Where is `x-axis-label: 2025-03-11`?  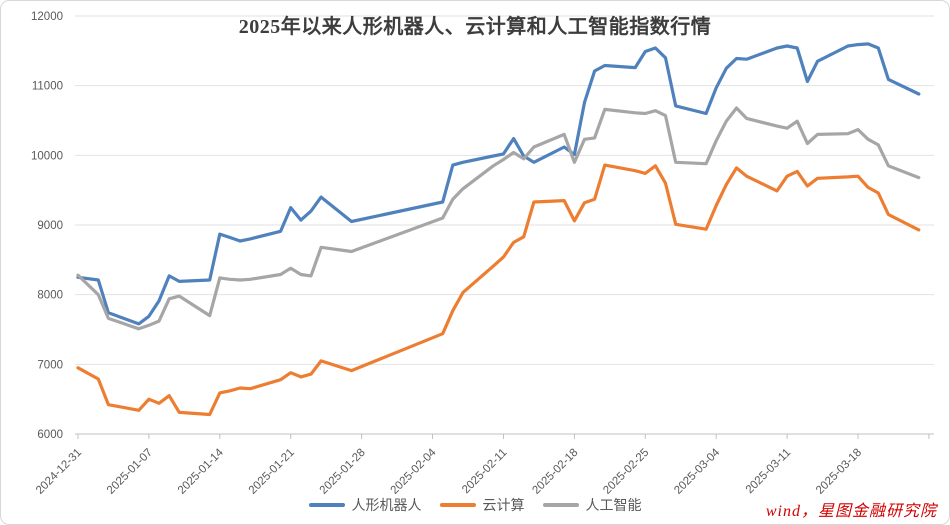
x-axis-label: 2025-03-11 is located at coordinates (768, 471).